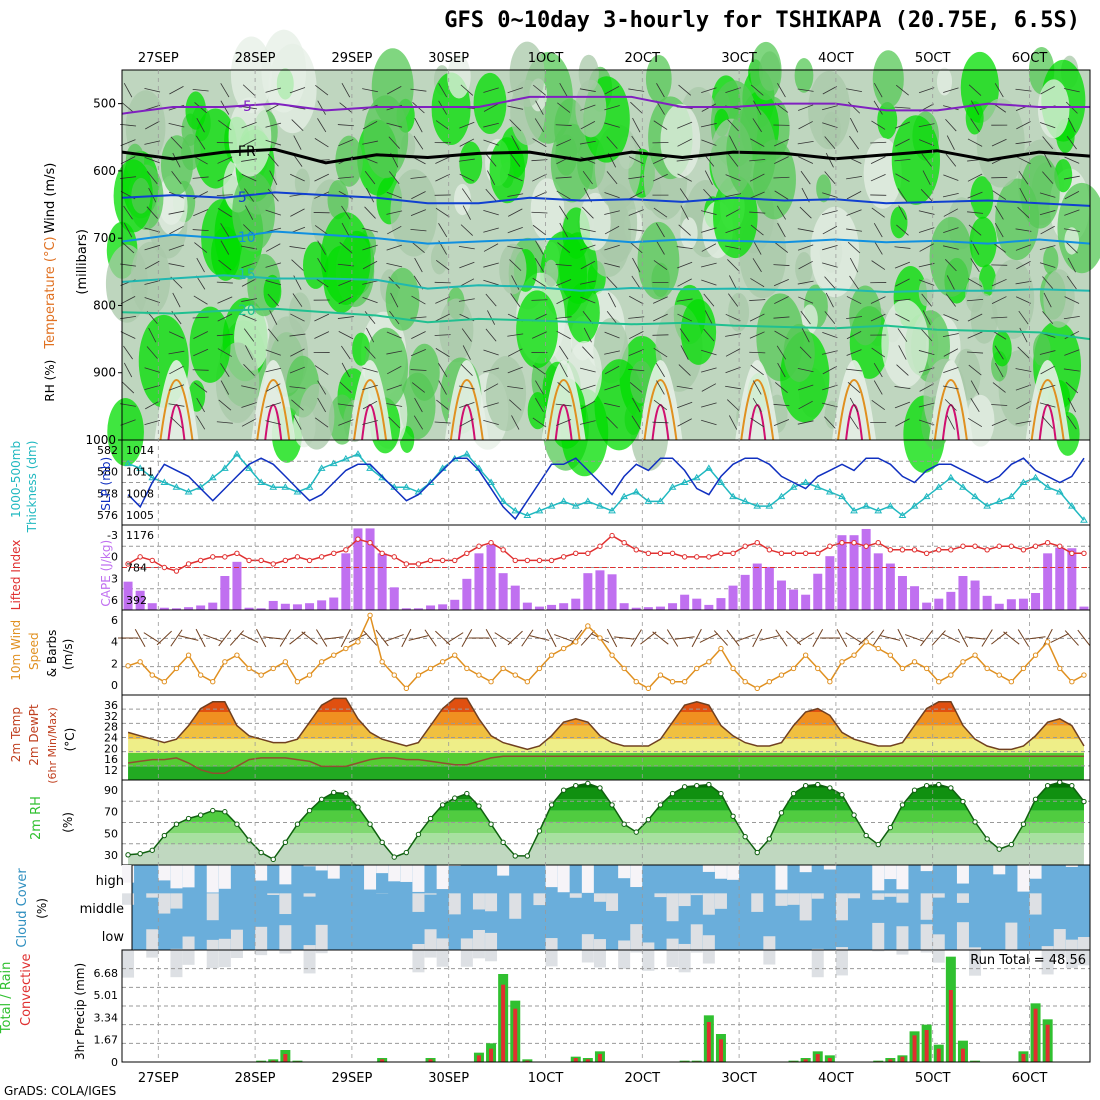  I want to click on temp-title-2: 2m DewPt, so click(34, 735).